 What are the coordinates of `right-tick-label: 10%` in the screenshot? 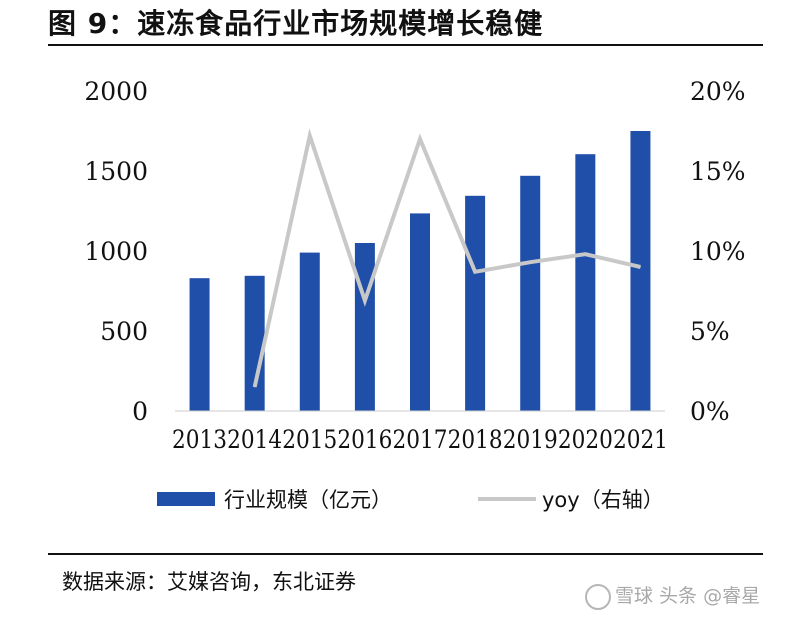 It's located at (718, 251).